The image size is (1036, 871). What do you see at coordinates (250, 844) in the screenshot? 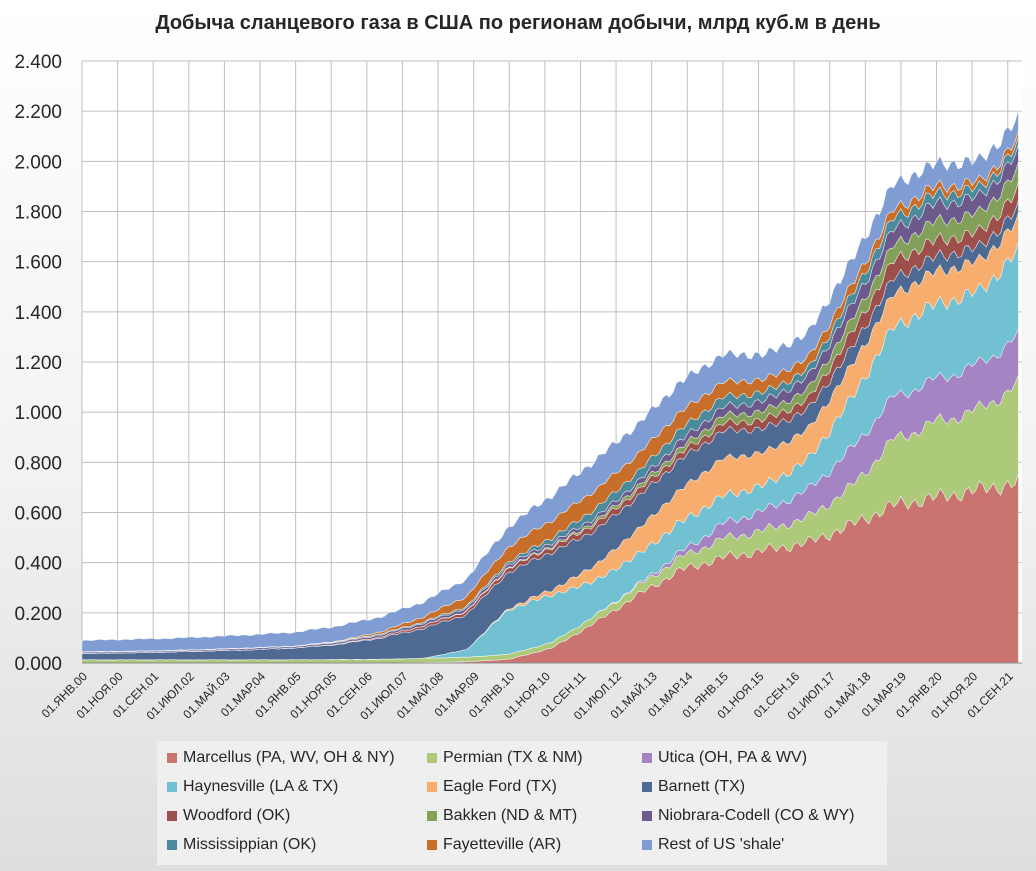
I see `legend-label: Mississippian (OK)` at bounding box center [250, 844].